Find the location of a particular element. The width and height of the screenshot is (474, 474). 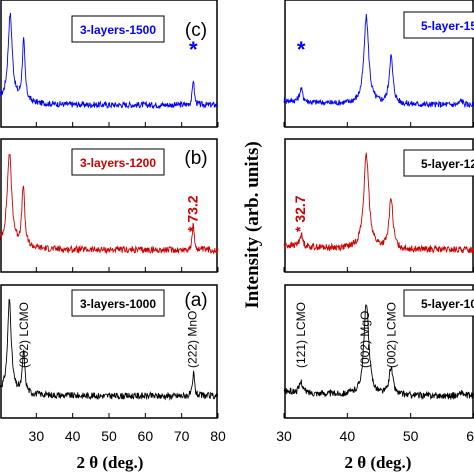

sample-label: 5-layer-10 is located at coordinates (447, 304).